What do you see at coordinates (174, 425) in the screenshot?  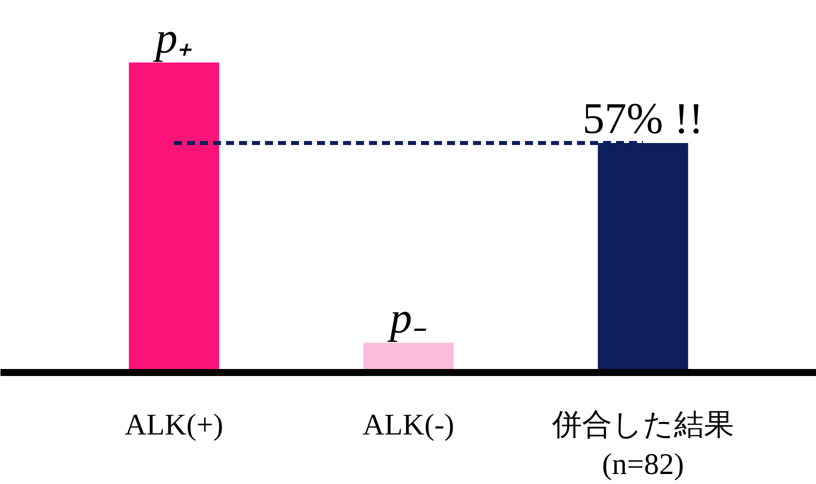 I see `x-tick-label: ALK(+)` at bounding box center [174, 425].